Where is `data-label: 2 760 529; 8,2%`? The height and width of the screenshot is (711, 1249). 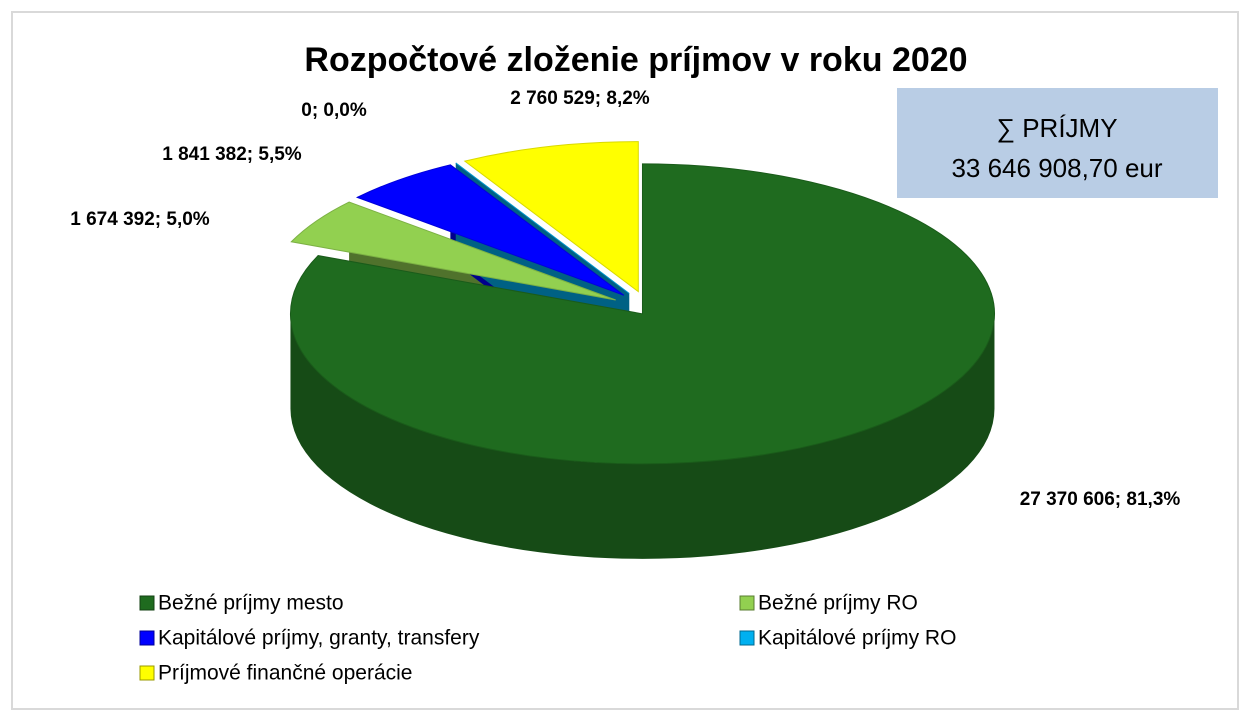
data-label: 2 760 529; 8,2% is located at coordinates (580, 98).